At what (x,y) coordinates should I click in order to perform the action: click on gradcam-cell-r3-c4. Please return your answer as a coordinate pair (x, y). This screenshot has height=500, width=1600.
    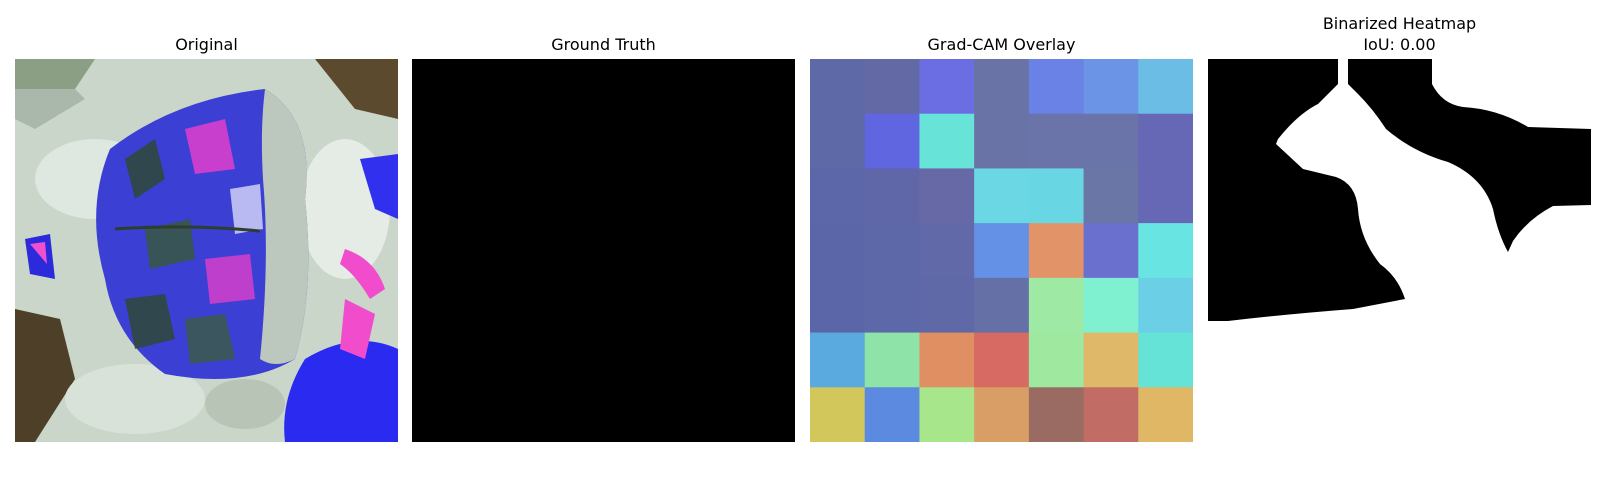
    Looking at the image, I should click on (1056, 251).